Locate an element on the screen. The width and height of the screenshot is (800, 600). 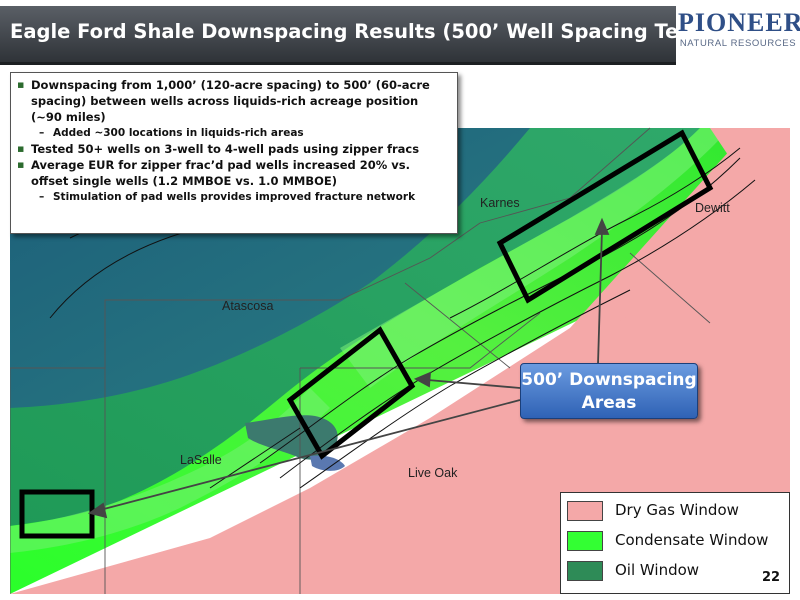
county-karnes: Karnes is located at coordinates (500, 203).